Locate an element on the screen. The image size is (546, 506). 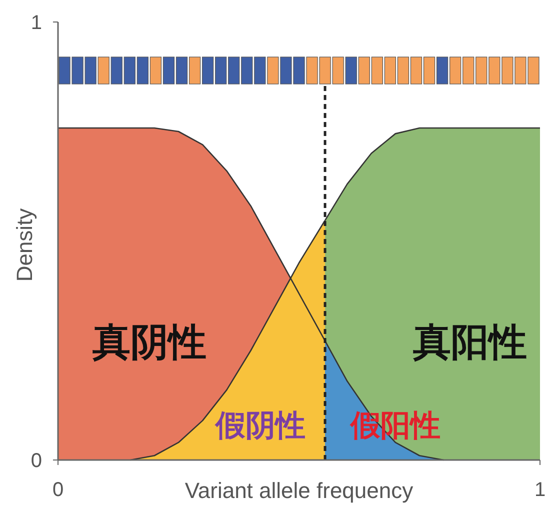
annotation: 假阴性 is located at coordinates (260, 425).